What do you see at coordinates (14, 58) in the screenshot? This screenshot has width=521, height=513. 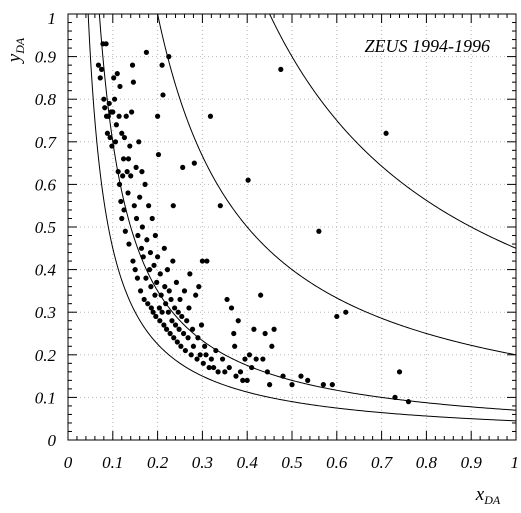 I see `y-axis-label-main: y` at bounding box center [14, 58].